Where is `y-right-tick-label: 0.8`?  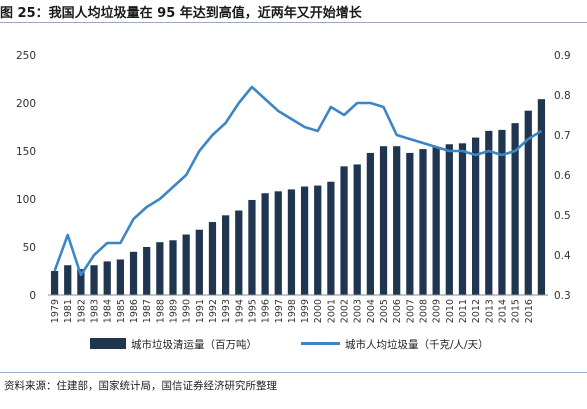
y-right-tick-label: 0.8 is located at coordinates (562, 96).